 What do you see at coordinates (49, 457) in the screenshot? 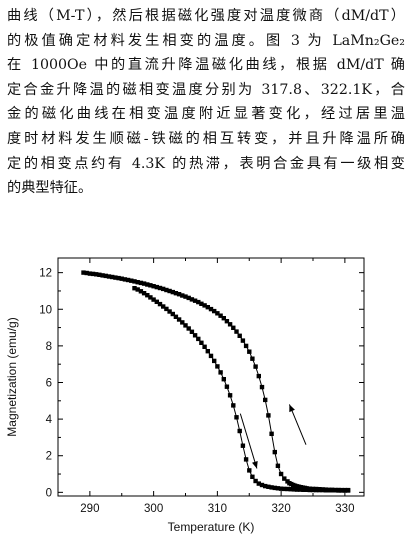
I see `y-tick-label: 2` at bounding box center [49, 457].